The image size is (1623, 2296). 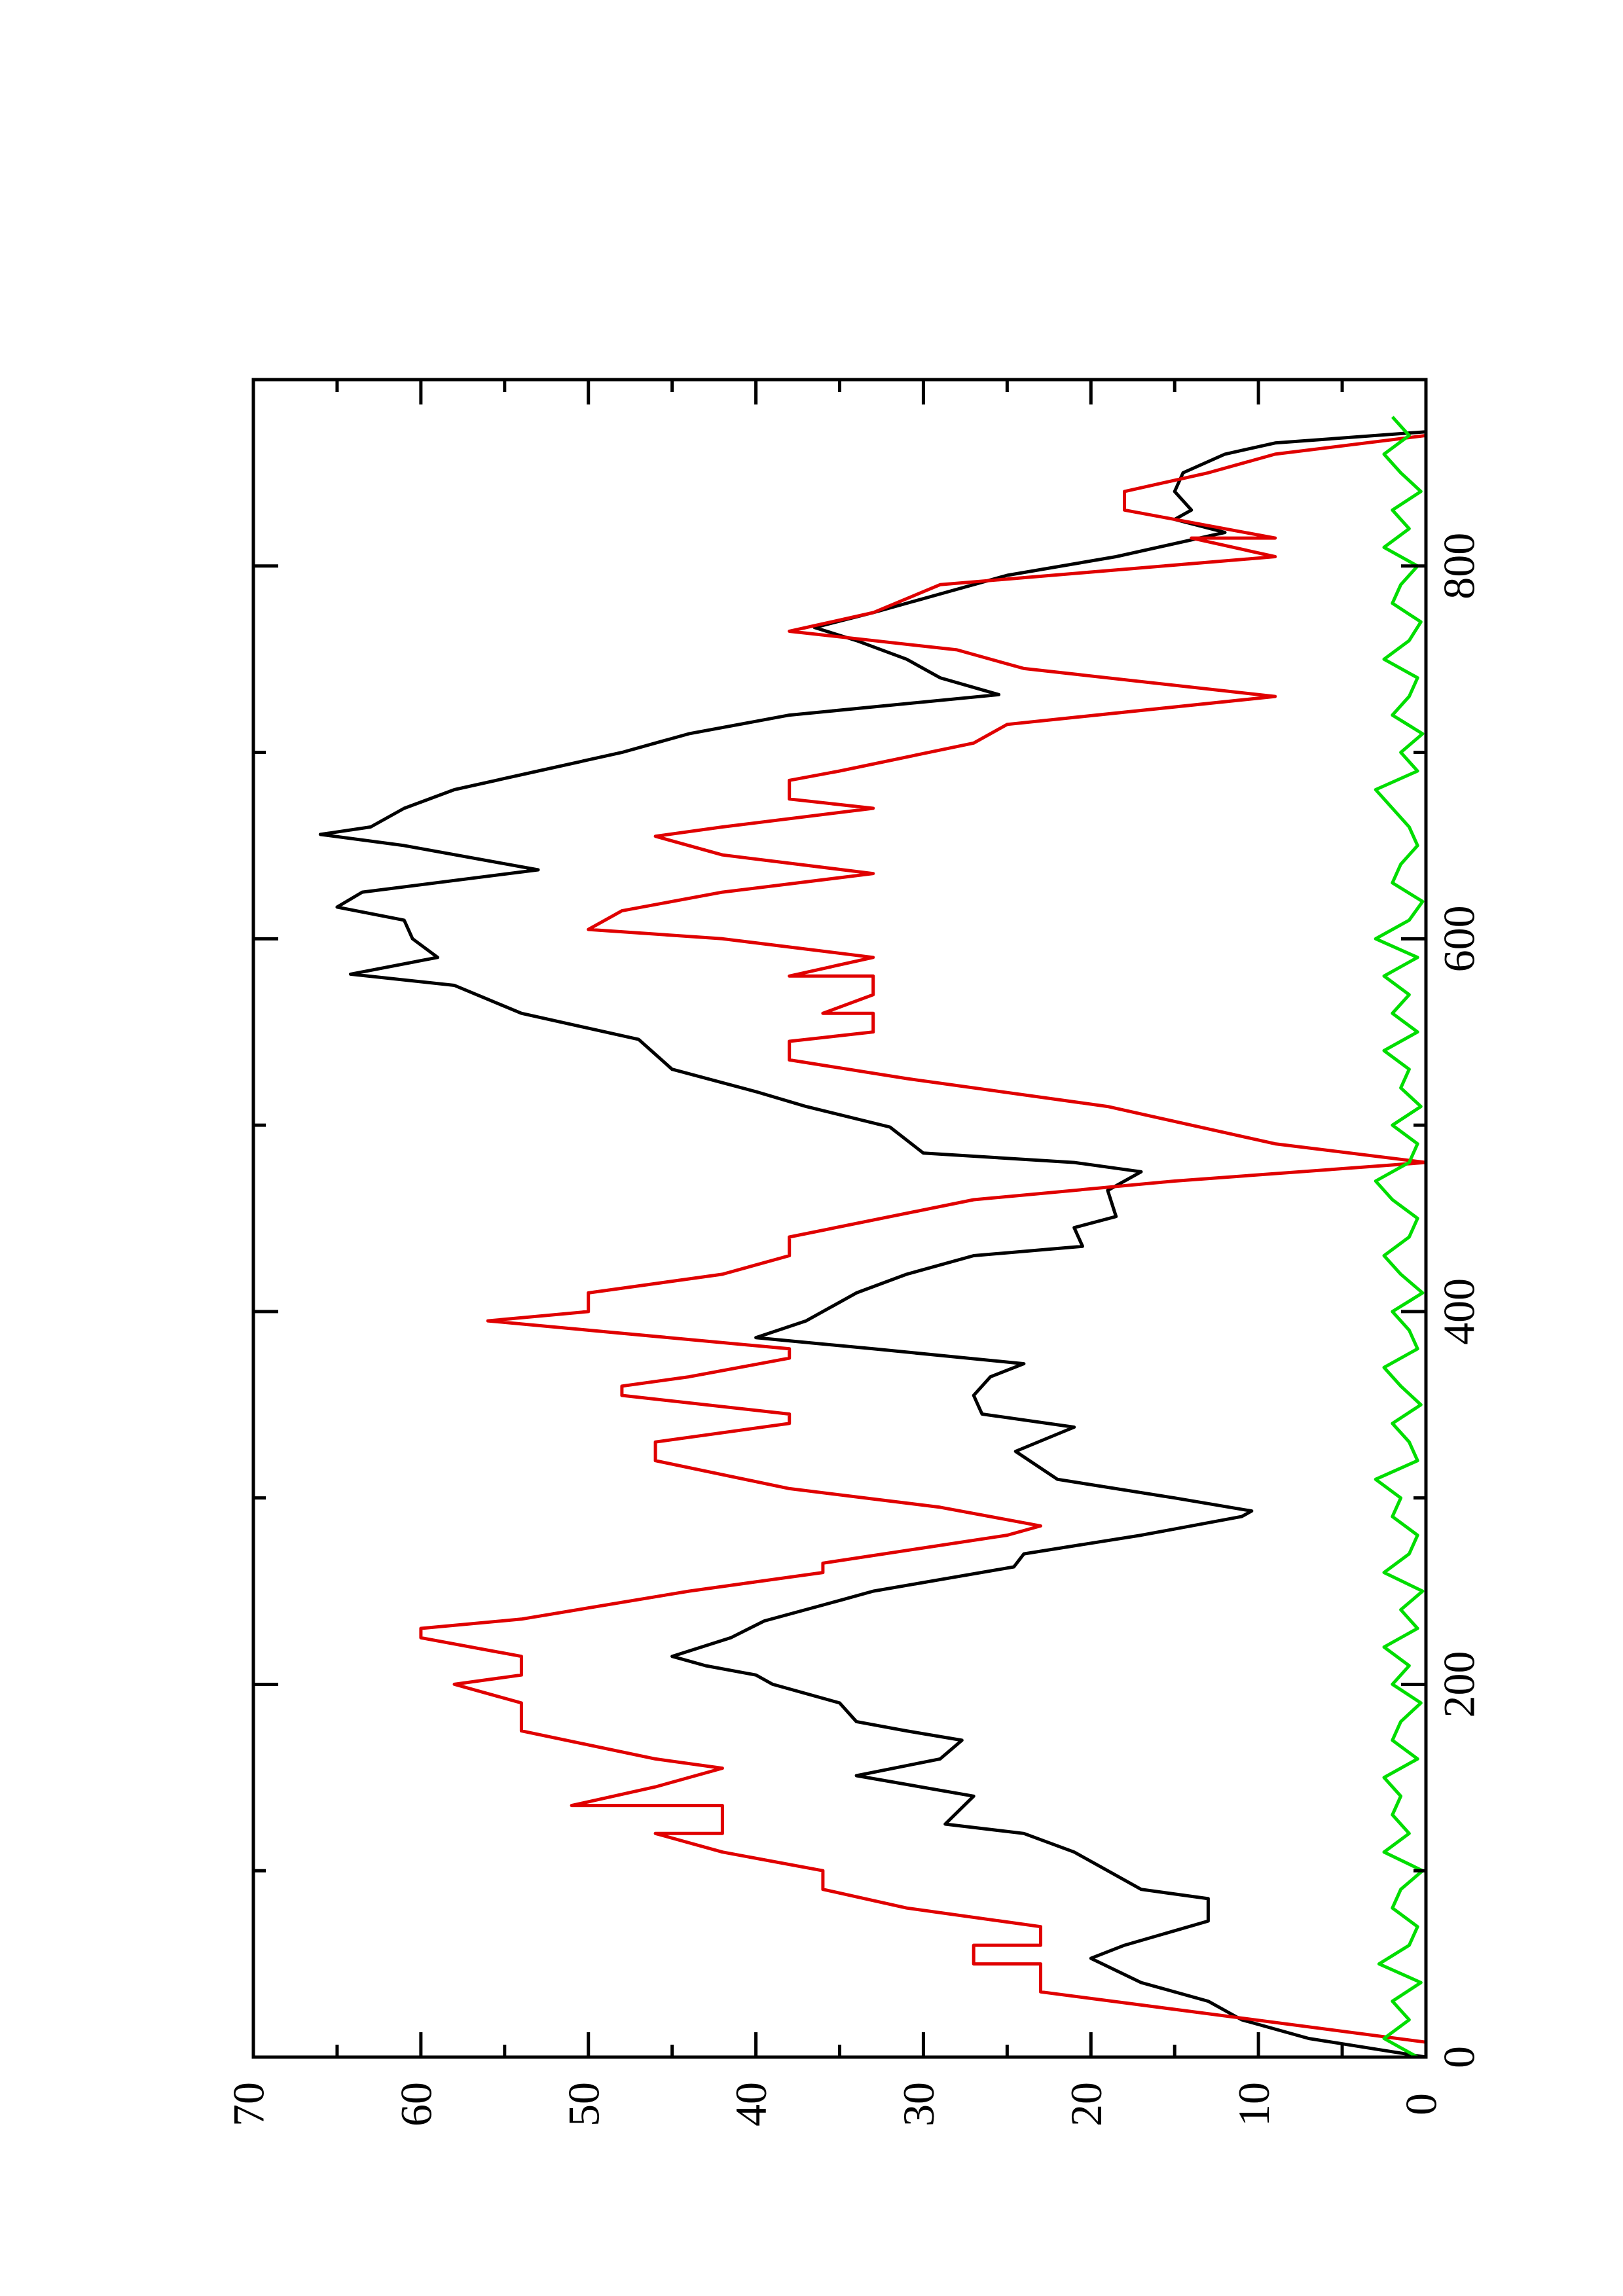 What do you see at coordinates (583, 2104) in the screenshot?
I see `y-tick-label: 50` at bounding box center [583, 2104].